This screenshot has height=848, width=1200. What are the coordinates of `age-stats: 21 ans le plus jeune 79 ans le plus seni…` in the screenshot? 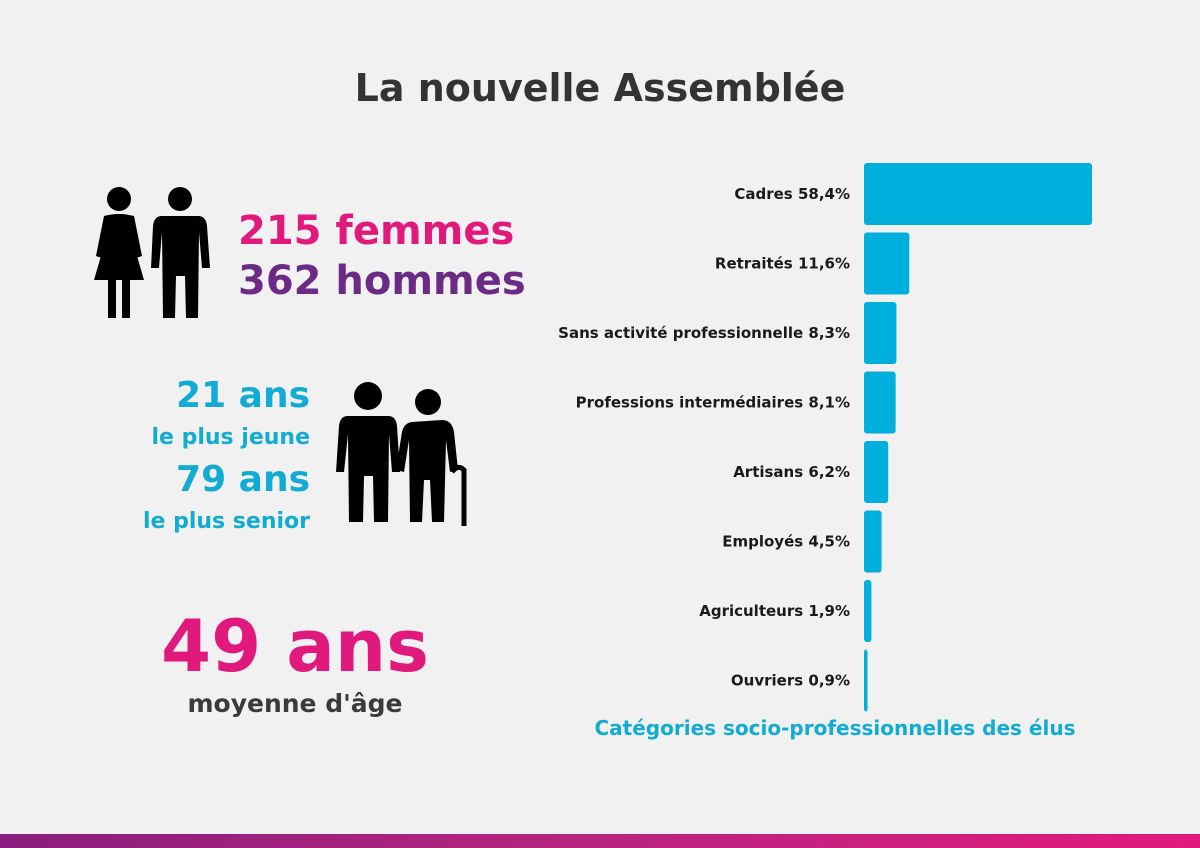 It's located at (226, 458).